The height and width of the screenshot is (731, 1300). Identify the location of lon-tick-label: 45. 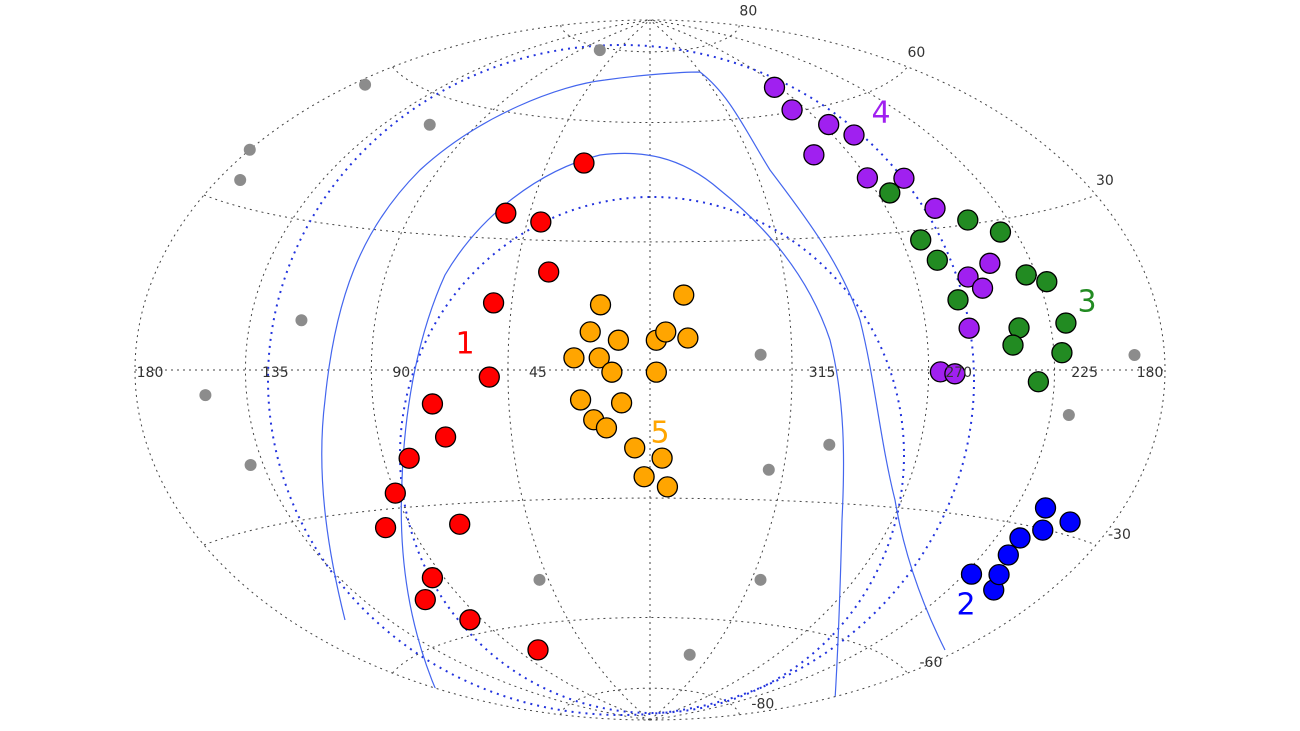
(538, 373).